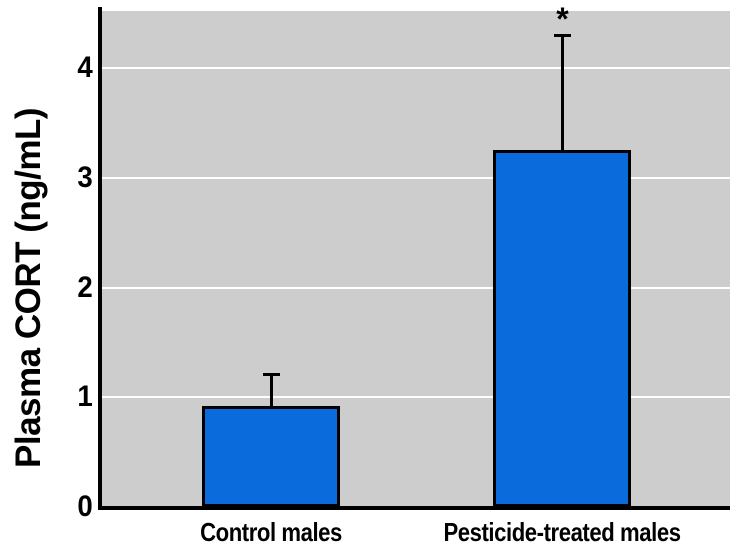  I want to click on y-tick-label-1: 1, so click(85, 397).